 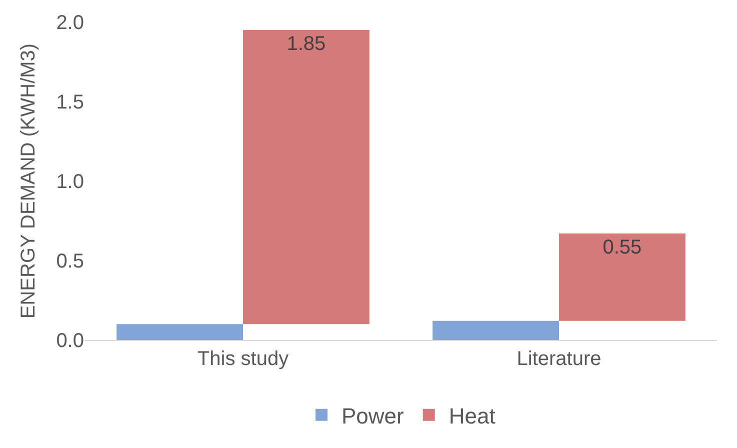 What do you see at coordinates (373, 415) in the screenshot?
I see `legend-label: Power` at bounding box center [373, 415].